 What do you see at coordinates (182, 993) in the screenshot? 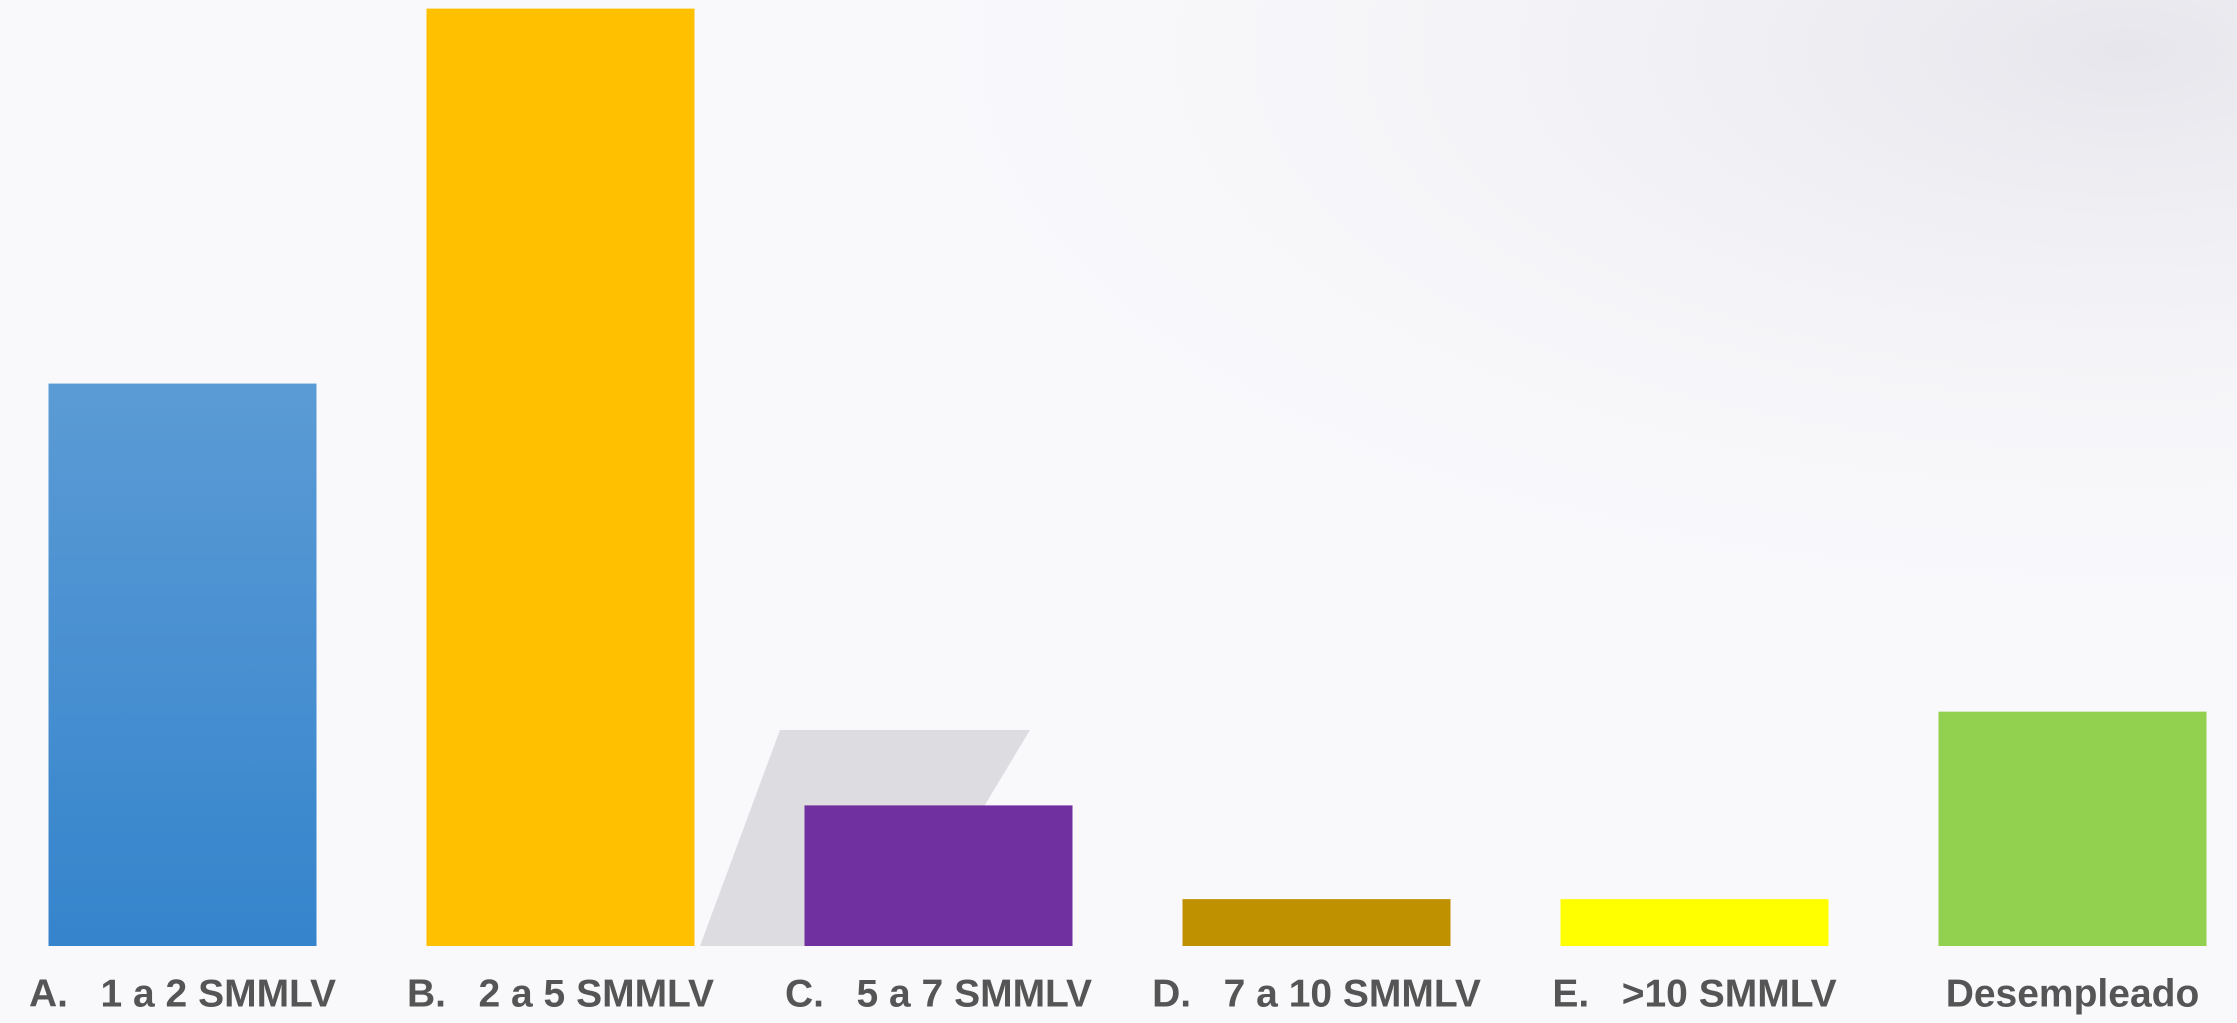
I see `x-tick-label: A. 1 a 2 SMMLV` at bounding box center [182, 993].